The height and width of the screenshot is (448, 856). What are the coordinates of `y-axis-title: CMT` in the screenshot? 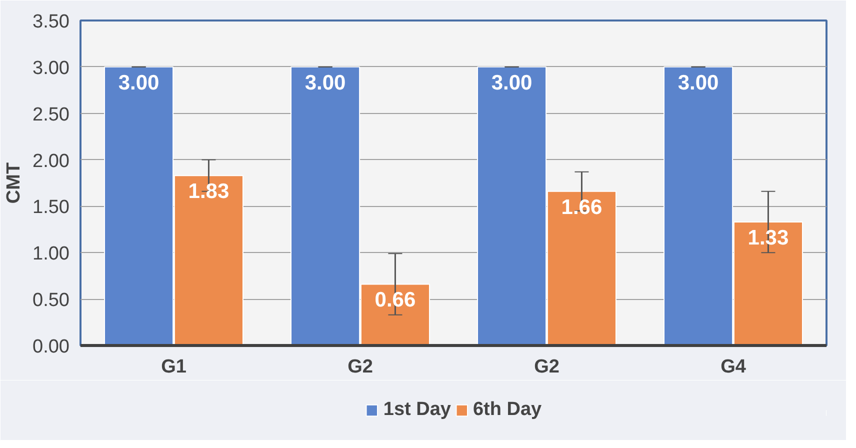 It's located at (14, 183).